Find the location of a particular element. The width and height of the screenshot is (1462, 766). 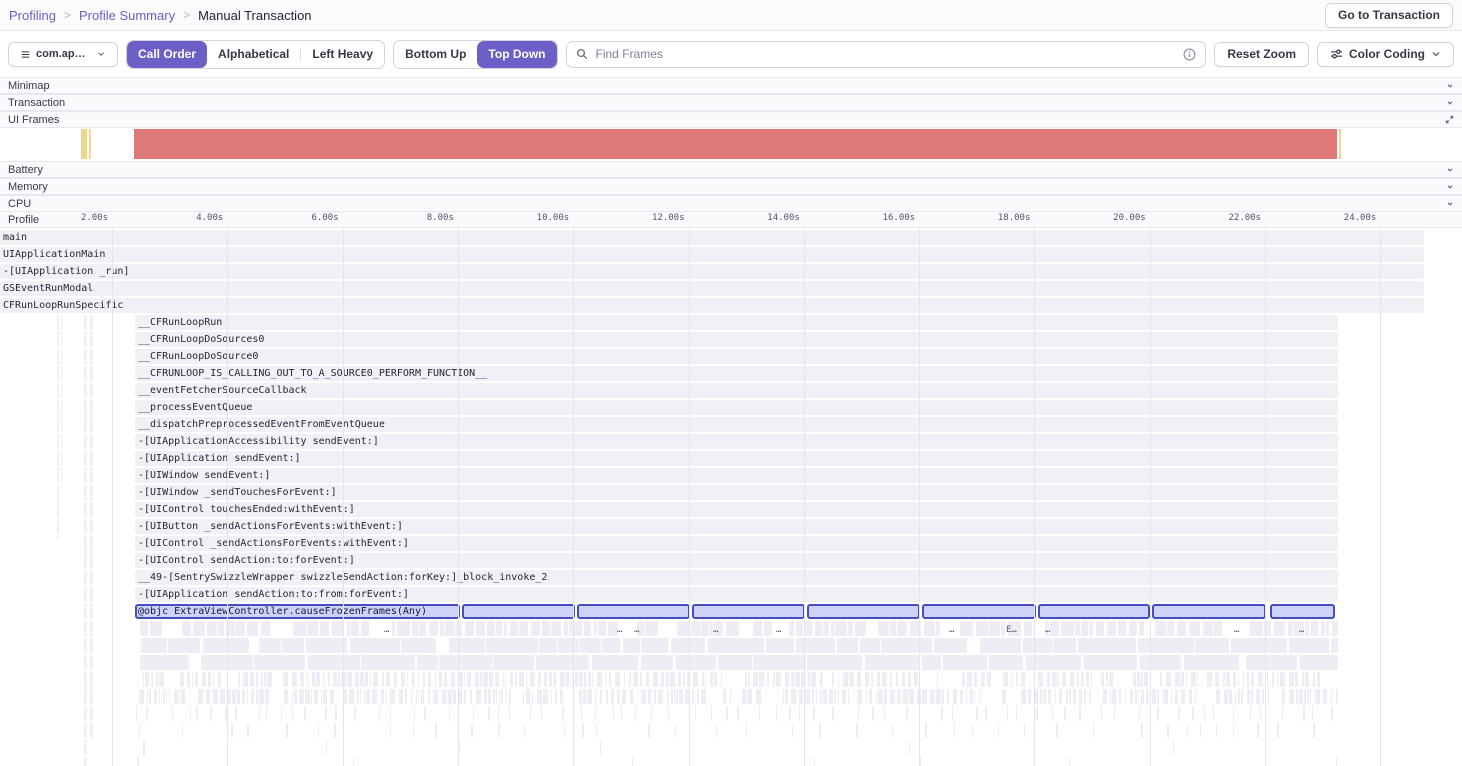

section-cpu: CPU is located at coordinates (731, 203).